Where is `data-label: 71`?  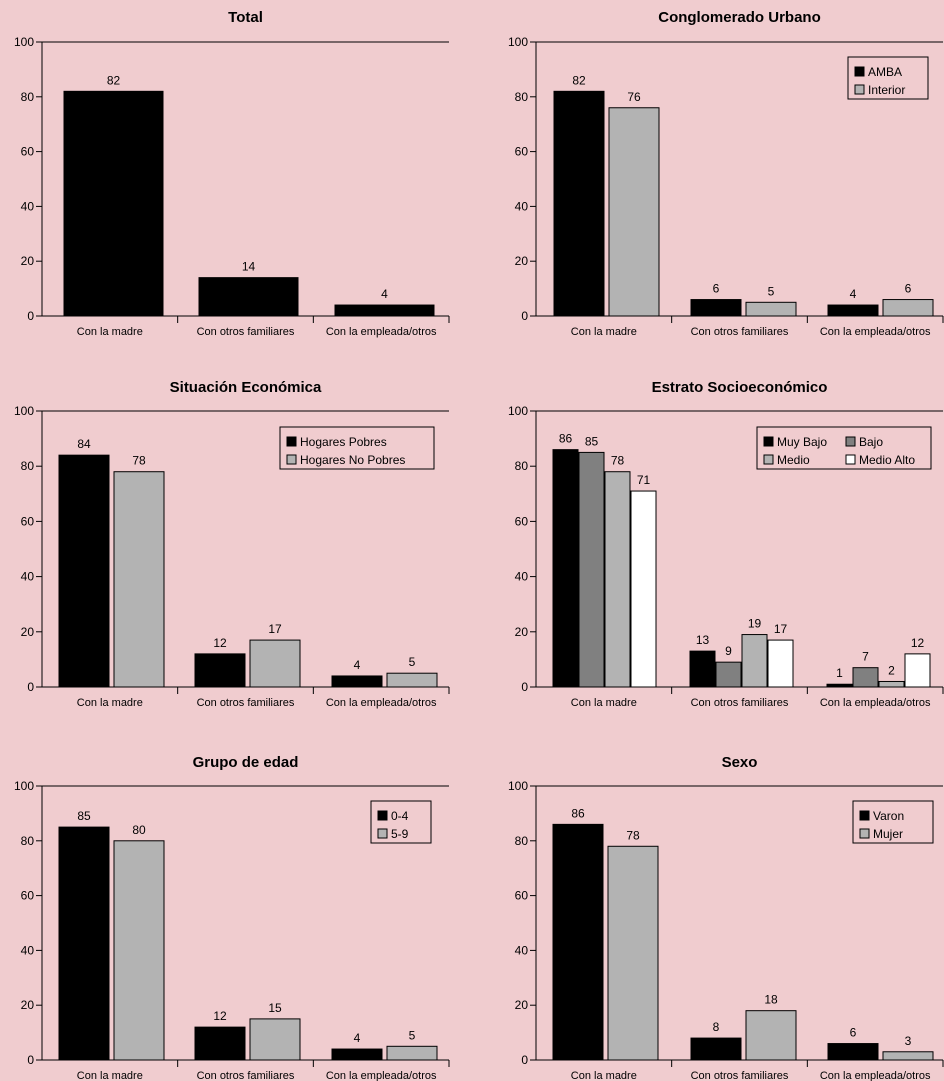 data-label: 71 is located at coordinates (644, 480).